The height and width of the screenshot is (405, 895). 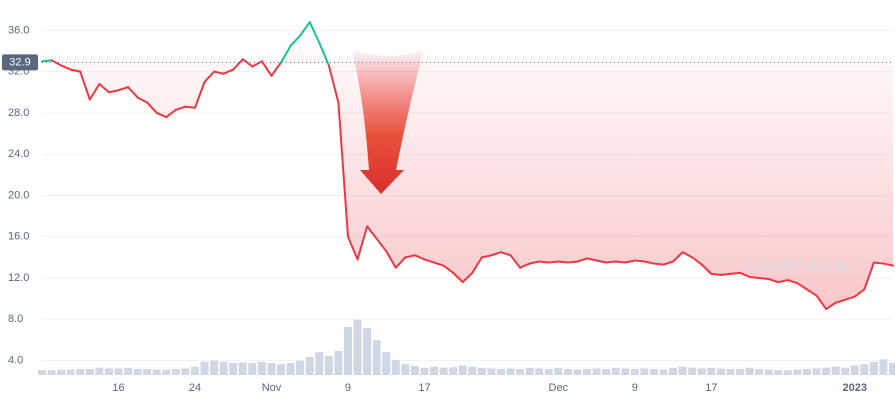 What do you see at coordinates (18, 195) in the screenshot?
I see `y-tick-label: 20.0` at bounding box center [18, 195].